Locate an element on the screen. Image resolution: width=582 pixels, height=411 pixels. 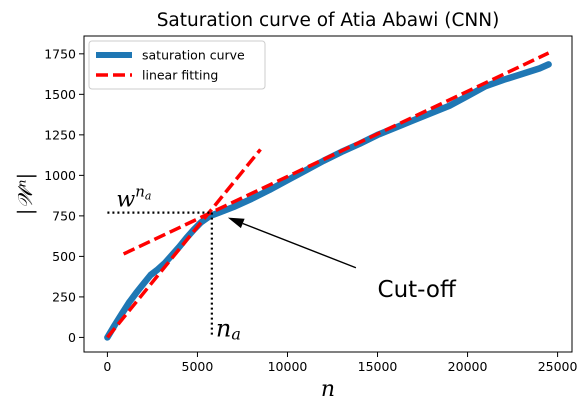
y-tick-label: 500 is located at coordinates (64, 256).